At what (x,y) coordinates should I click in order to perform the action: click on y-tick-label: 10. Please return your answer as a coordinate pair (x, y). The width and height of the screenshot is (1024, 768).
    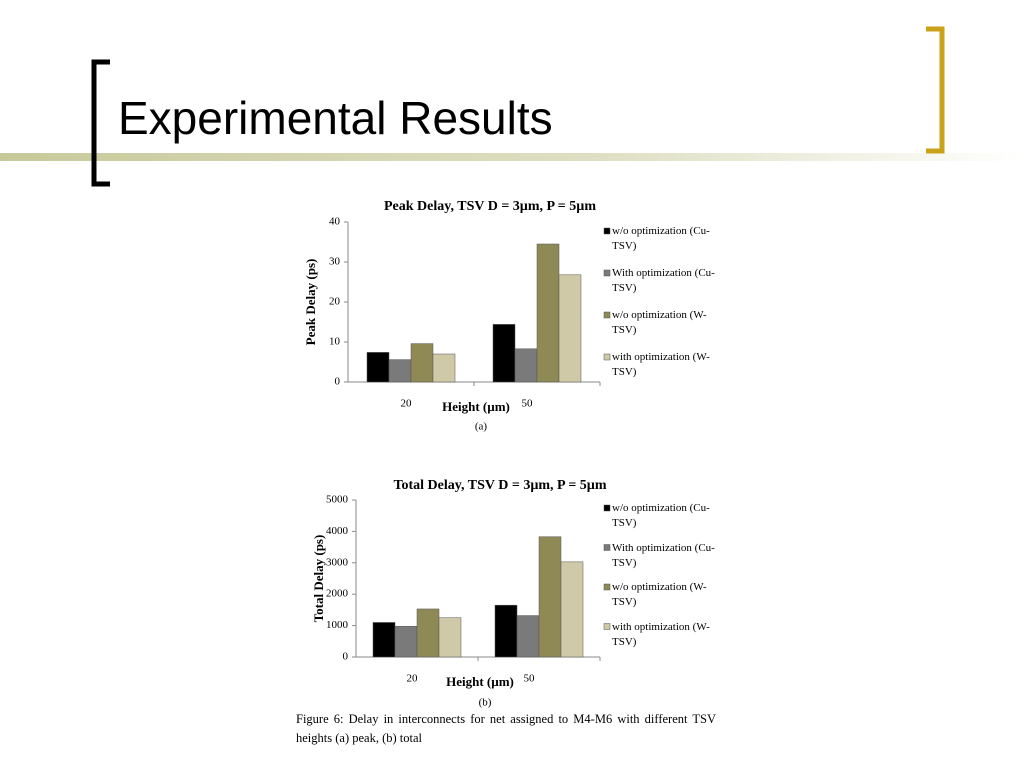
    Looking at the image, I should click on (335, 342).